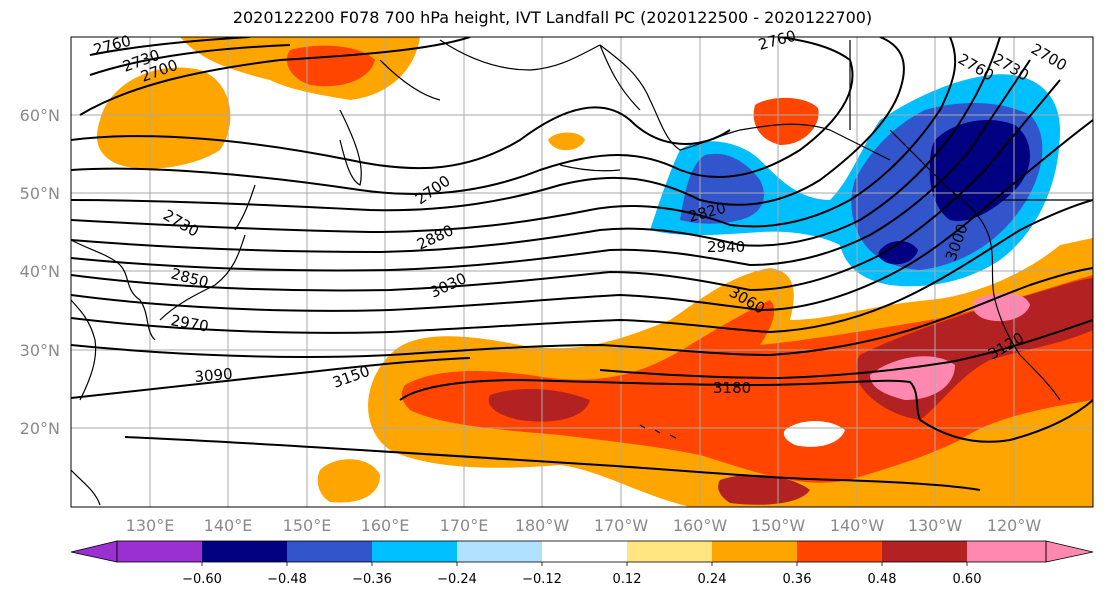 The height and width of the screenshot is (601, 1105). Describe the element at coordinates (202, 579) in the screenshot. I see `colorbar-tick-label: −0.60` at that location.